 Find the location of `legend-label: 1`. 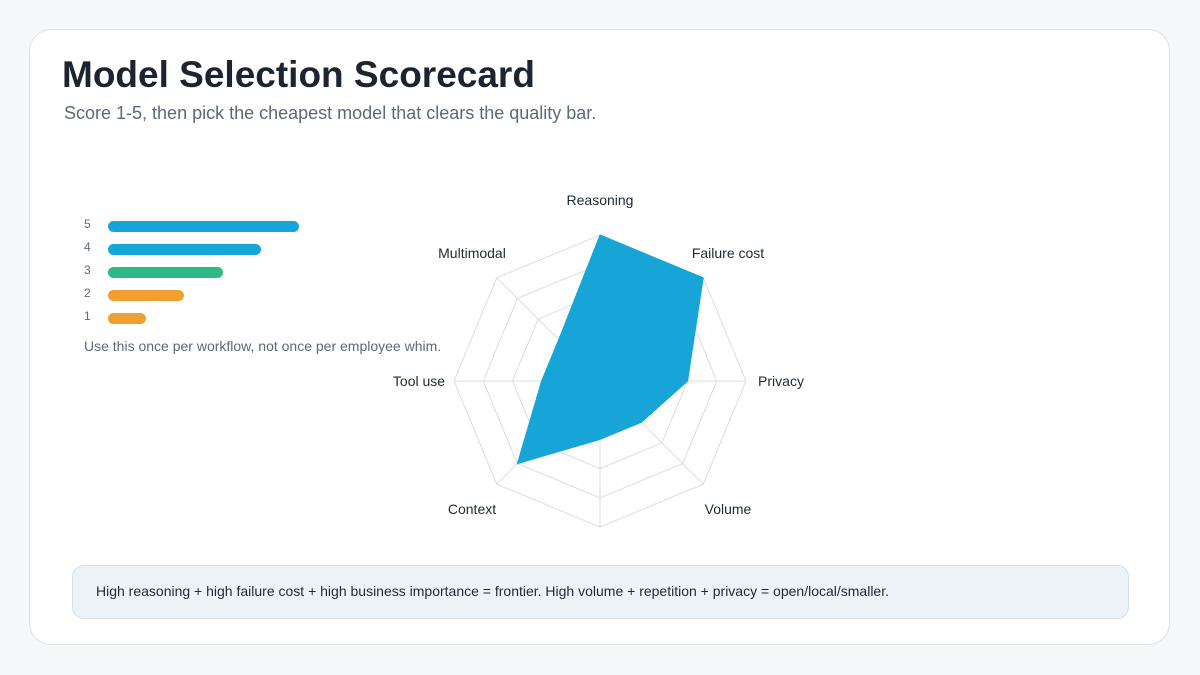

legend-label: 1 is located at coordinates (87, 316).